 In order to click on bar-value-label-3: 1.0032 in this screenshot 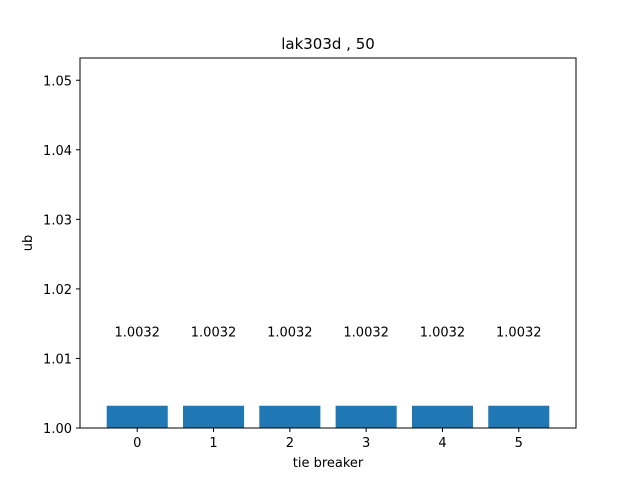, I will do `click(366, 332)`.